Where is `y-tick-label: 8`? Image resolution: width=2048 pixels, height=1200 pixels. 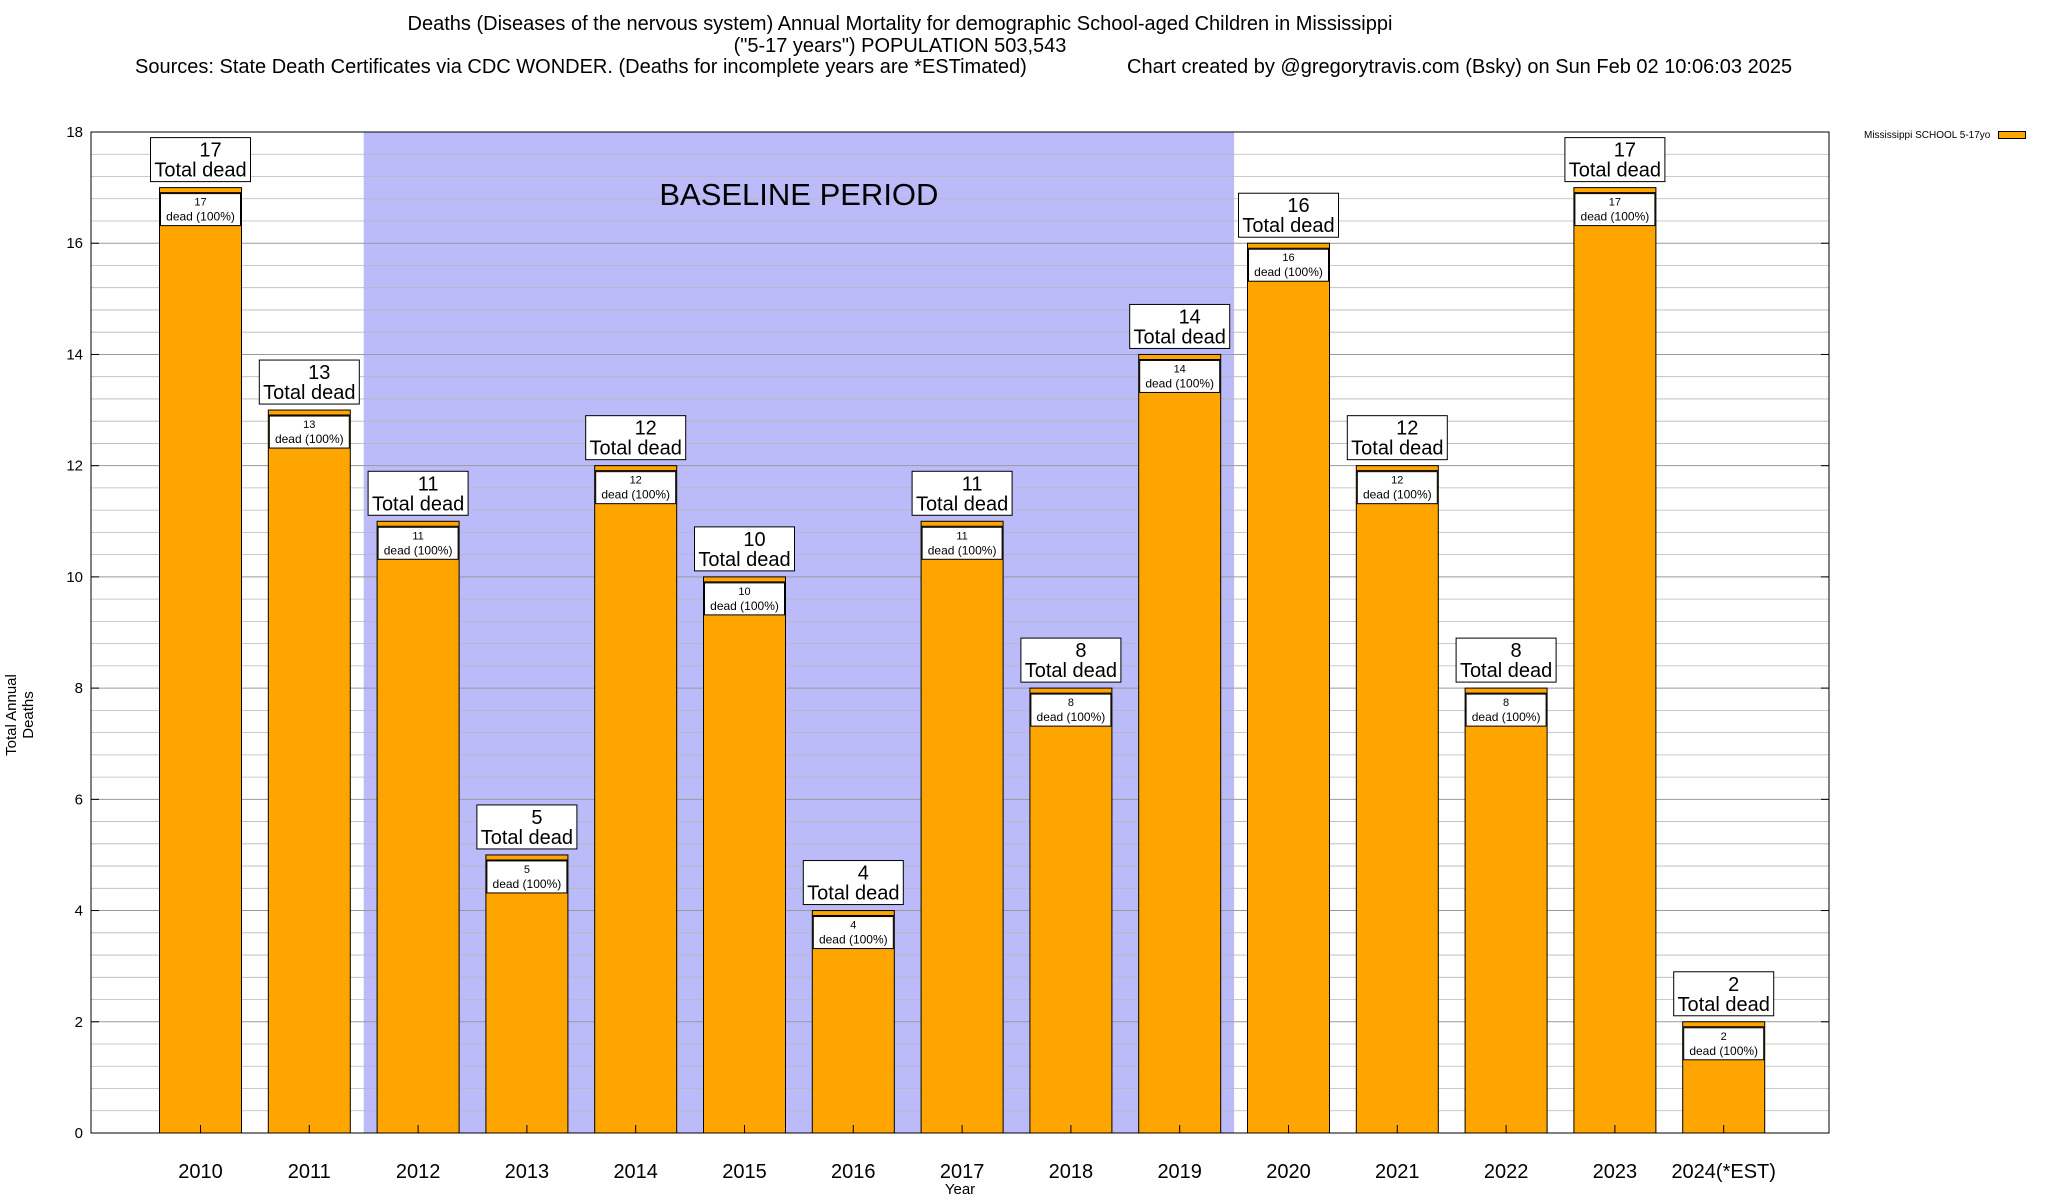
y-tick-label: 8 is located at coordinates (79, 688).